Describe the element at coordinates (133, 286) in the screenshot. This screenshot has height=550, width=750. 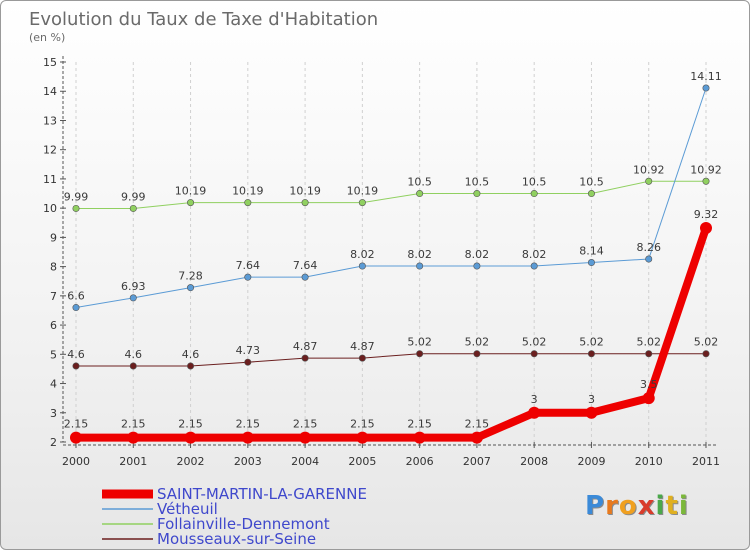
I see `data-label: 6.93` at that location.